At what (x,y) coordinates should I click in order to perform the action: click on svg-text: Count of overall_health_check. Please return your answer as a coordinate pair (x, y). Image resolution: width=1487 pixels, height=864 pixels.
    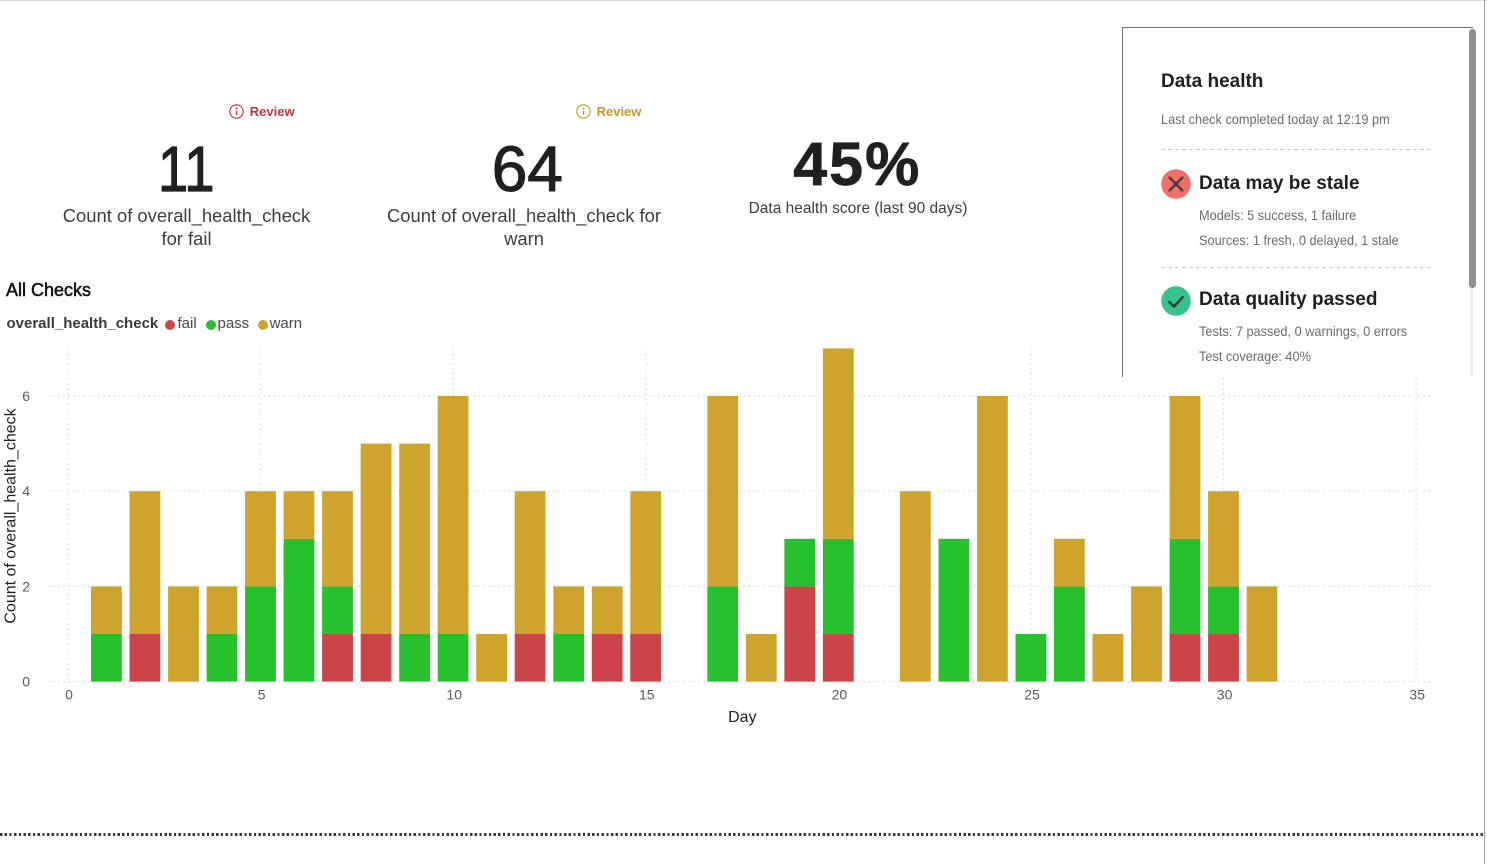
    Looking at the image, I should click on (11, 515).